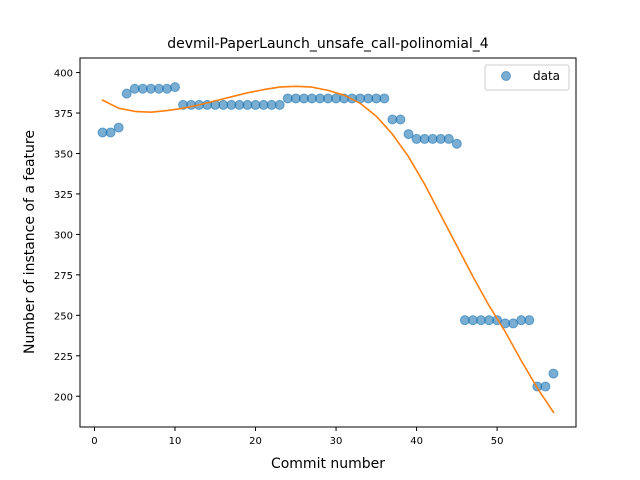  I want to click on x-axis: 0 10 20 30 40 50, so click(297, 437).